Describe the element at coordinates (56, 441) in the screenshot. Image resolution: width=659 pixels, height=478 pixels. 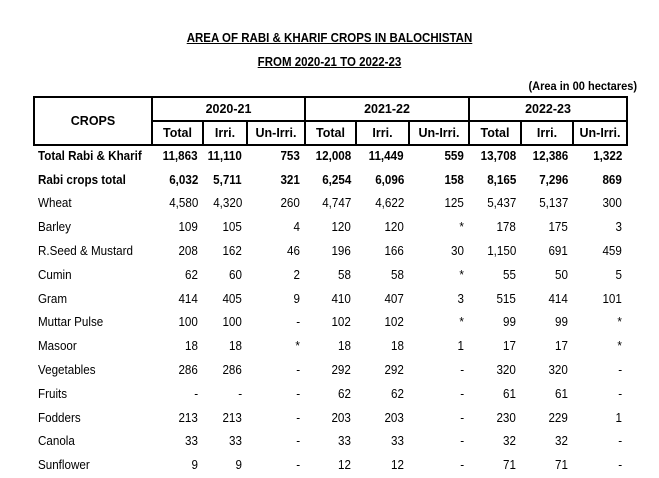
I see `crop-name: Canola` at that location.